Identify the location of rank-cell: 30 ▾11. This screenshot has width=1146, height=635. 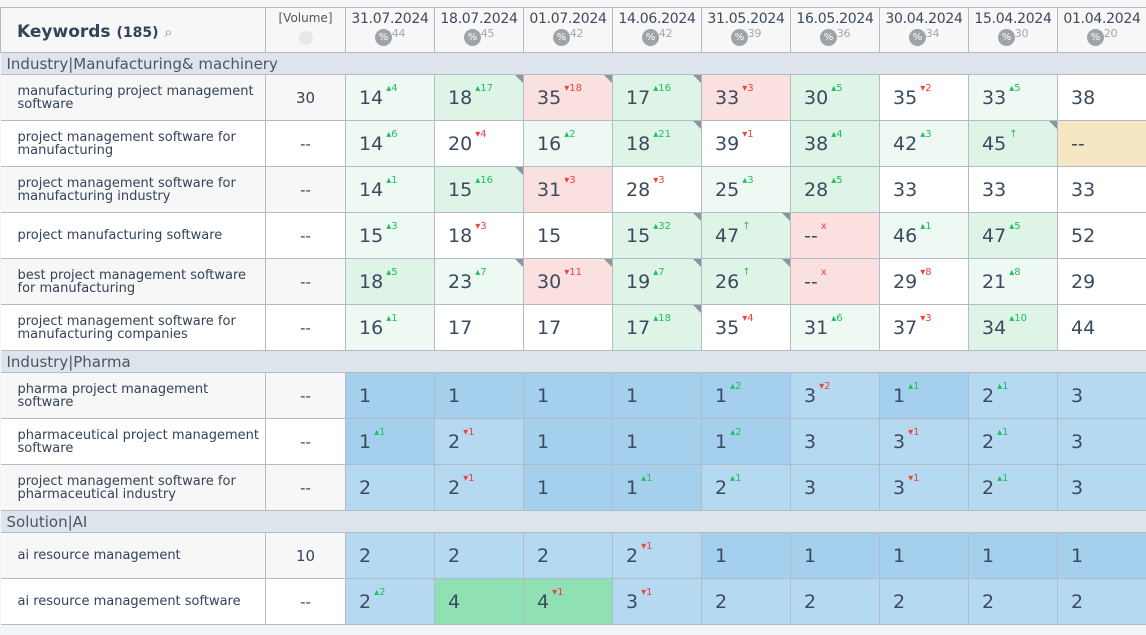
(568, 281).